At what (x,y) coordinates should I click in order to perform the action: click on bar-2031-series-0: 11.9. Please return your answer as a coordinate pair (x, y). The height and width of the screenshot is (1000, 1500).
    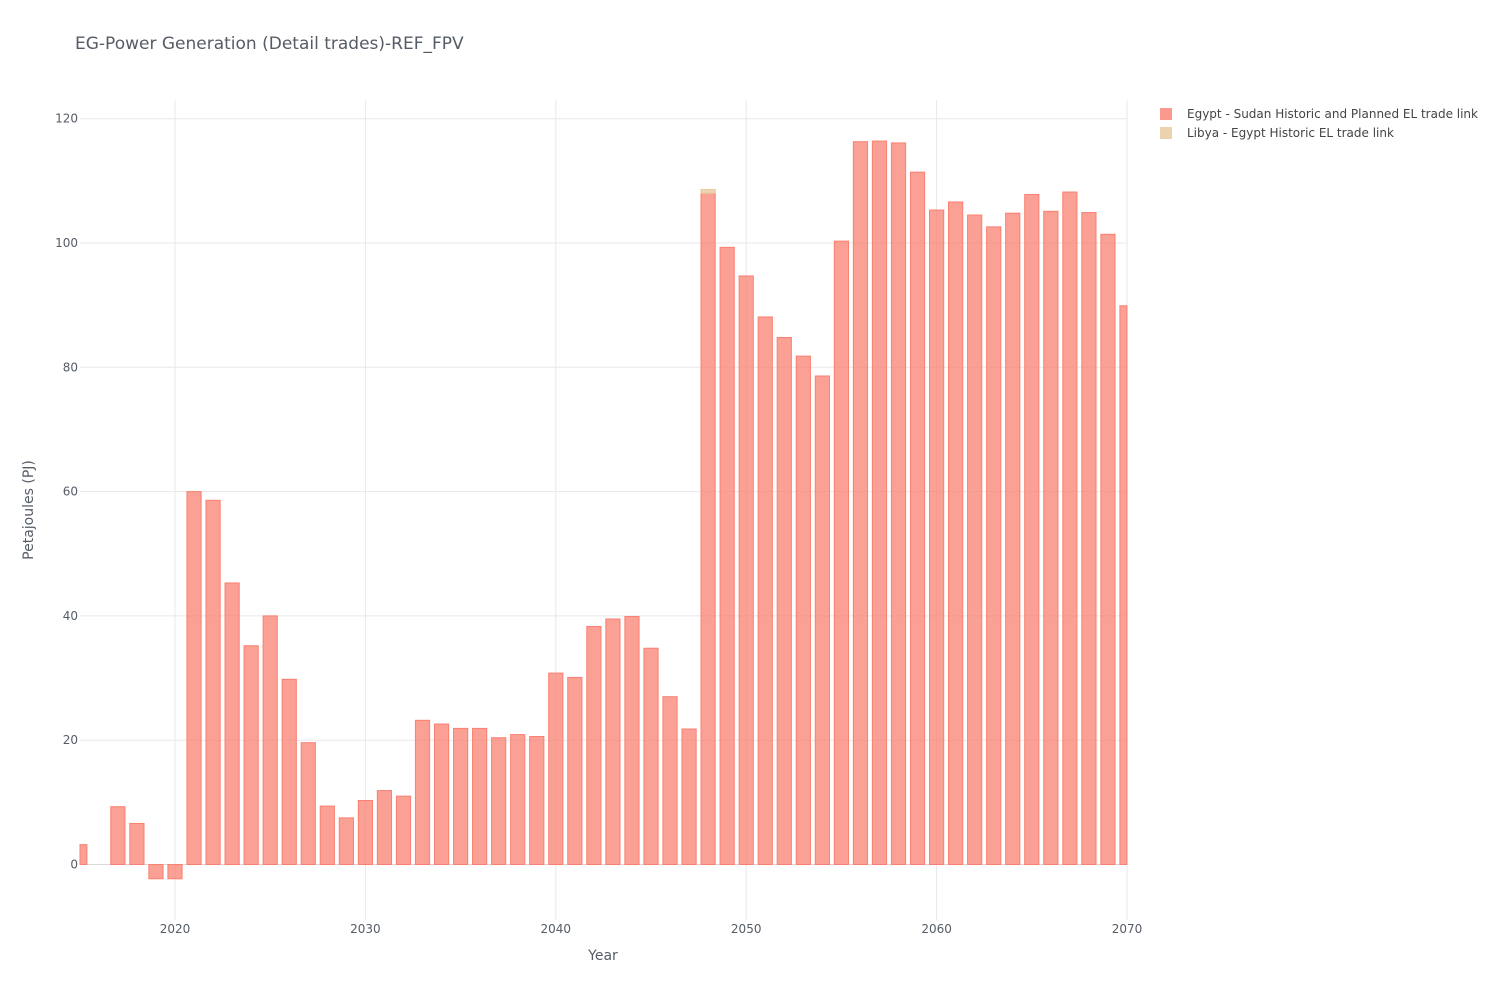
    Looking at the image, I should click on (384, 827).